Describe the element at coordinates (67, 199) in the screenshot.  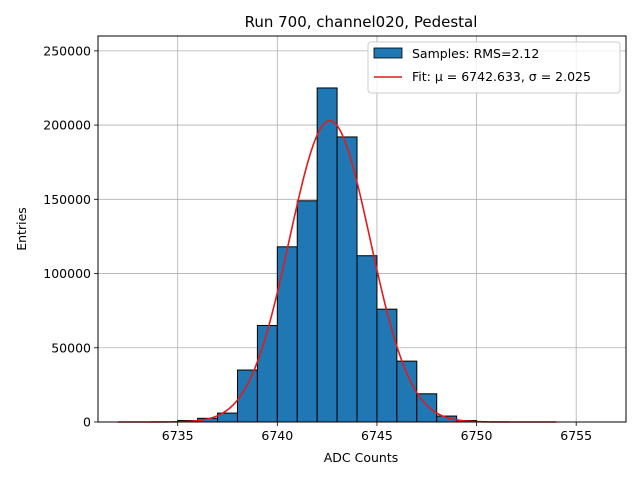
I see `y-tick-label: 150000` at that location.